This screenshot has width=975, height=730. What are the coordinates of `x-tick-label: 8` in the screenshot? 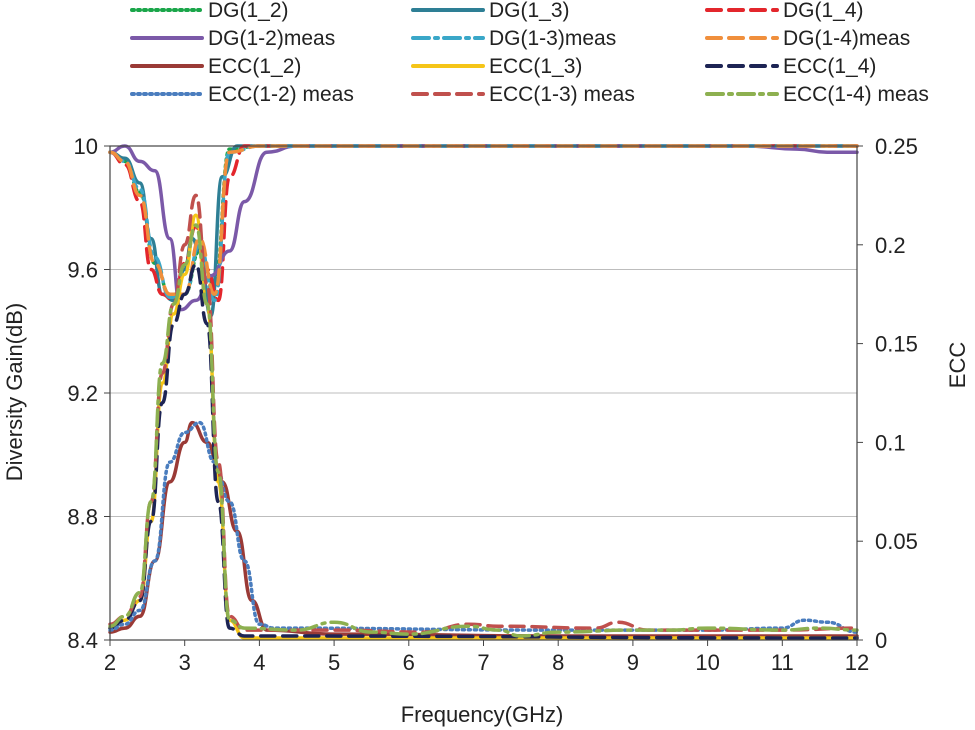 It's located at (558, 662).